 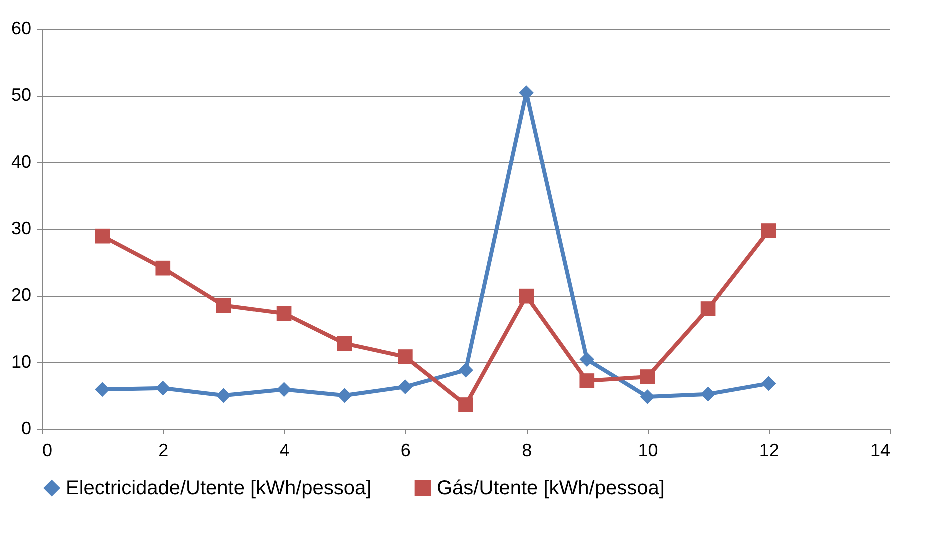 I want to click on y-tick-label: 0, so click(x=26, y=428).